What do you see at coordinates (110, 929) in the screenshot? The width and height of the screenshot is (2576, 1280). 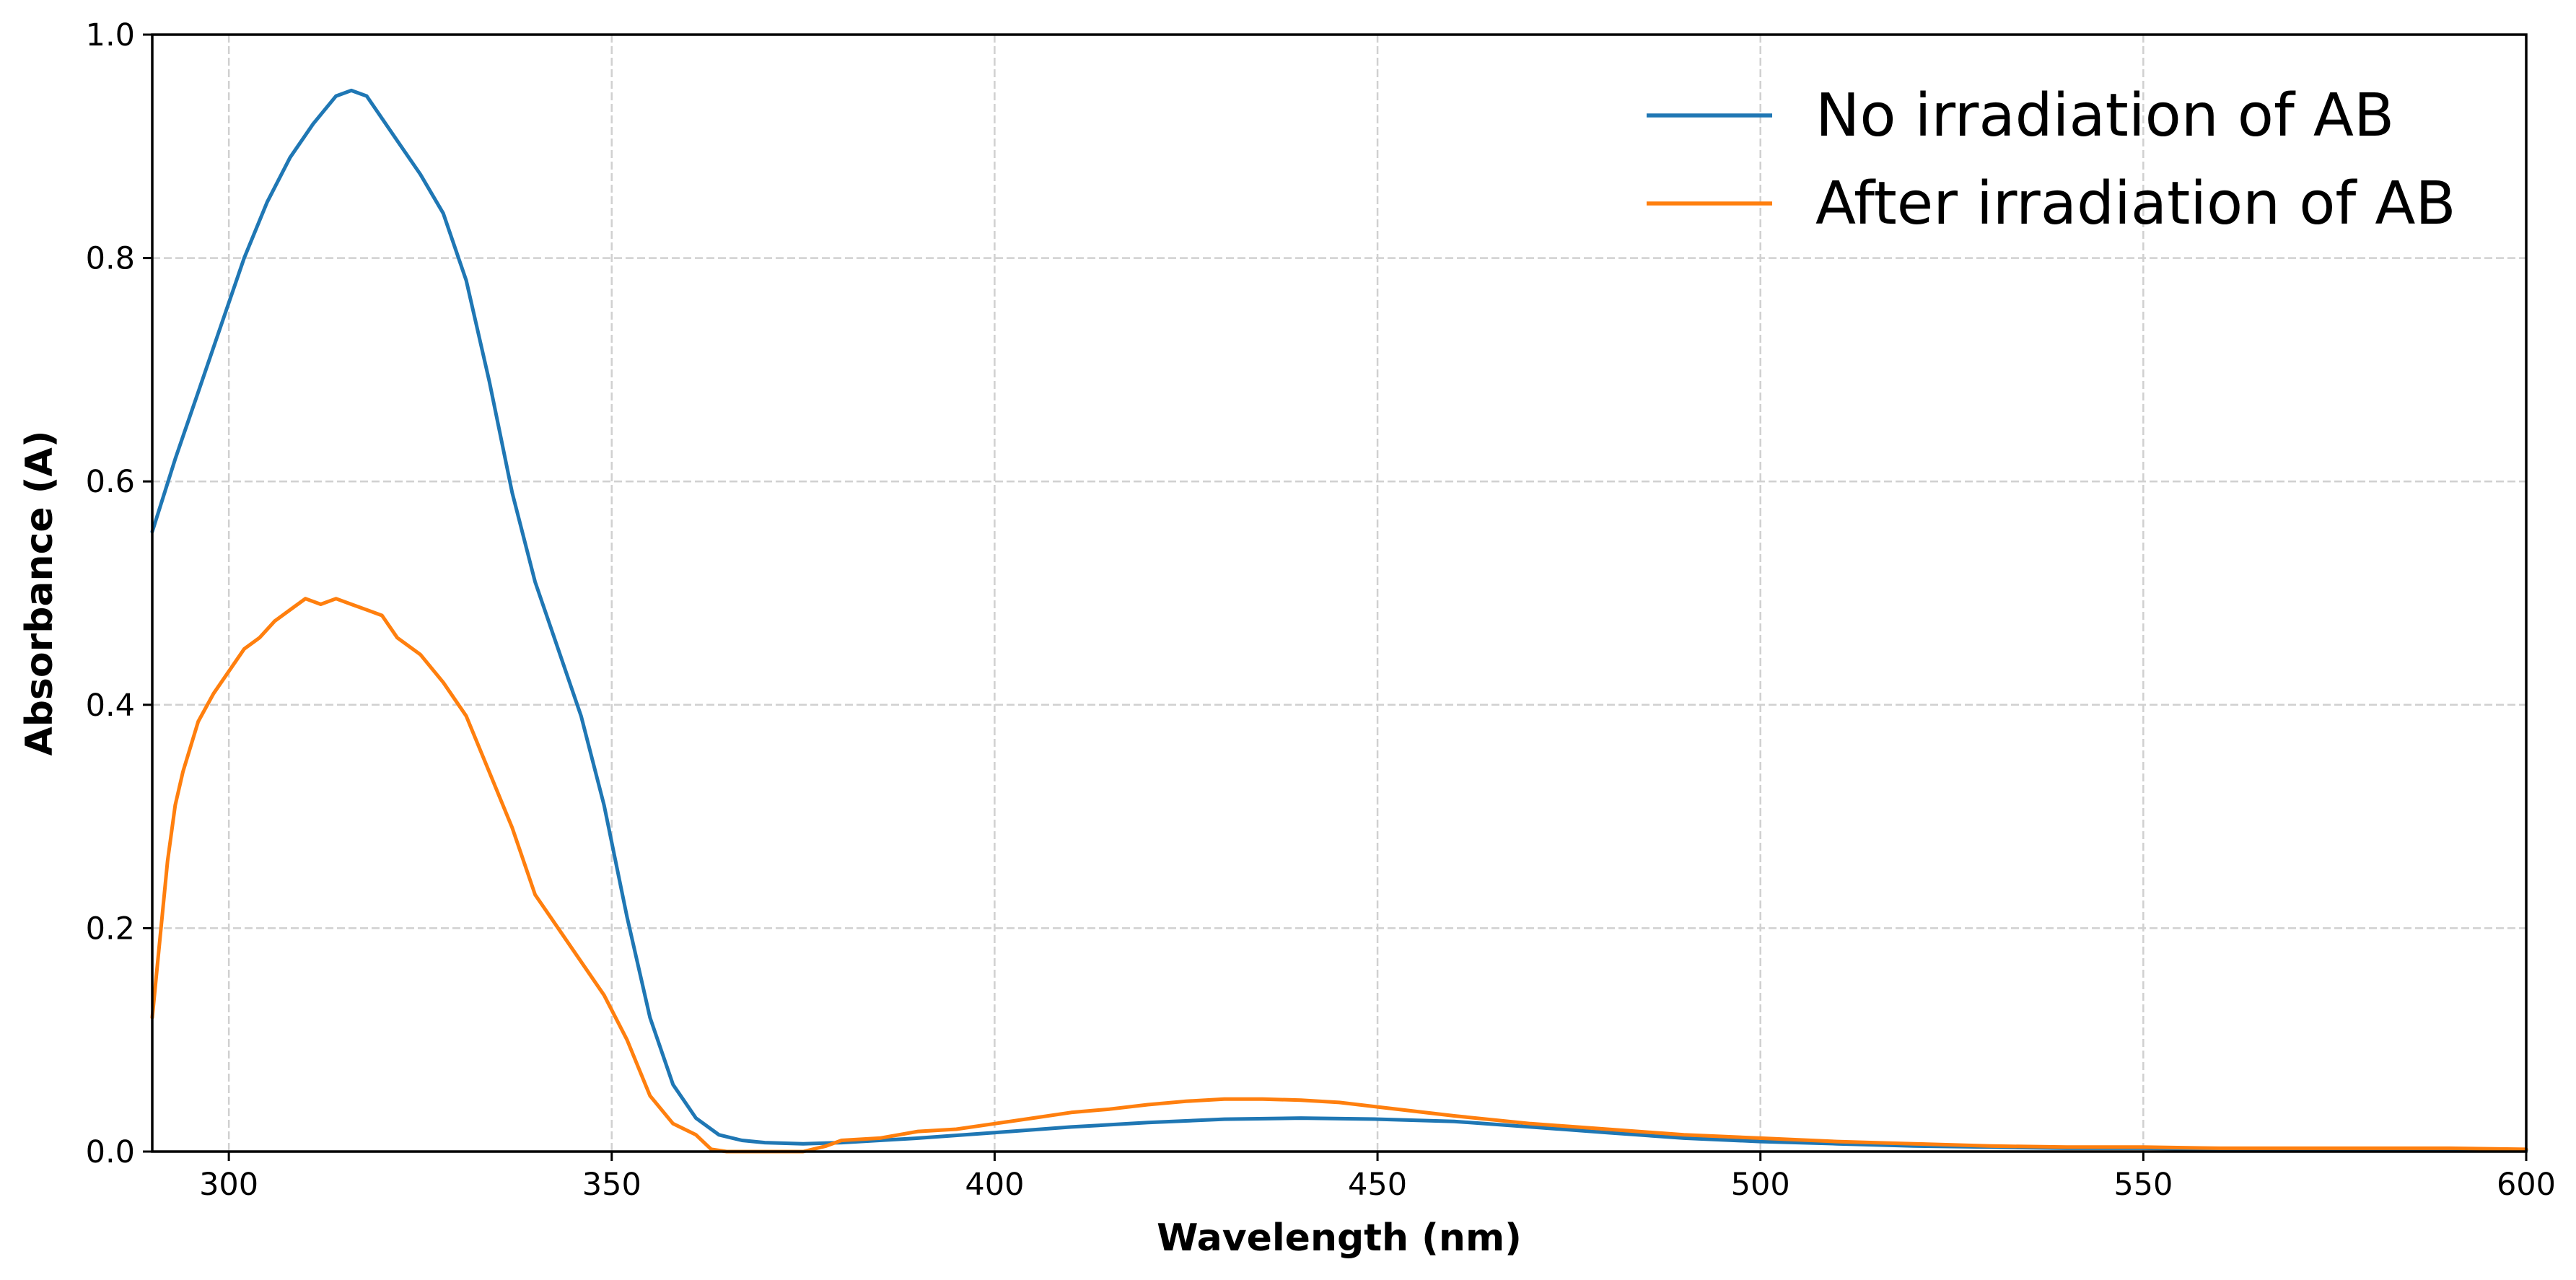 I see `y-tick-label: 0.2` at bounding box center [110, 929].